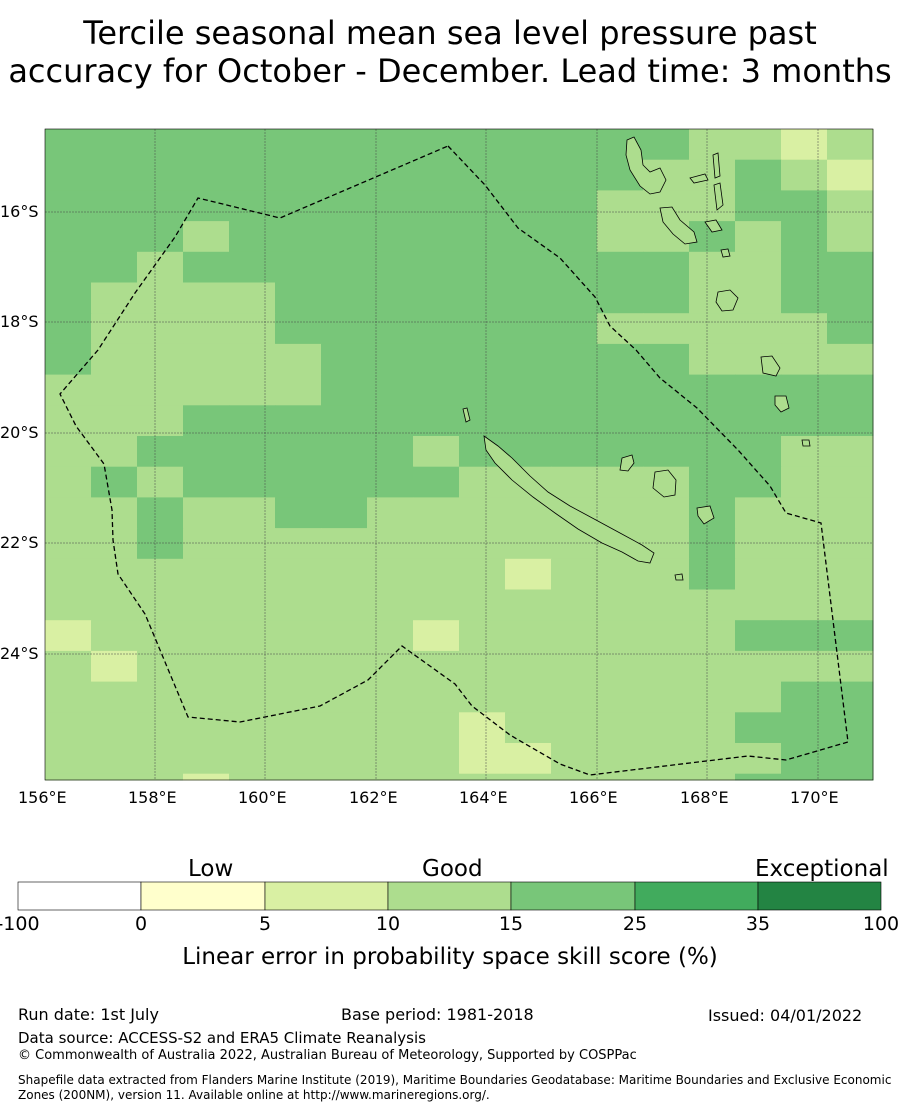 The image size is (900, 1110). What do you see at coordinates (19, 653) in the screenshot?
I see `lat-tick-label: 24°S` at bounding box center [19, 653].